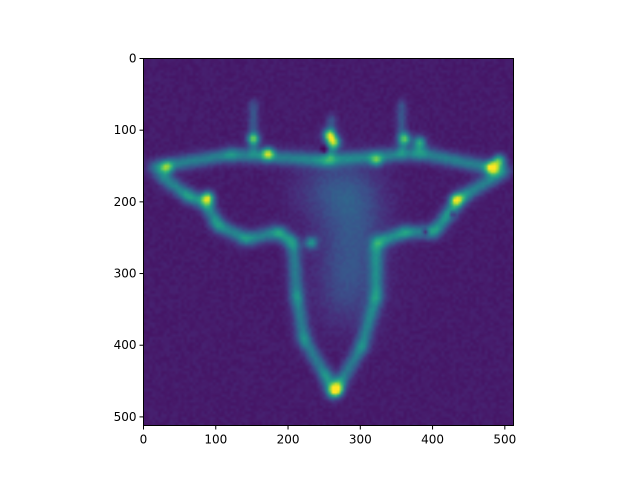  I want to click on y-tick-label: 400, so click(125, 345).